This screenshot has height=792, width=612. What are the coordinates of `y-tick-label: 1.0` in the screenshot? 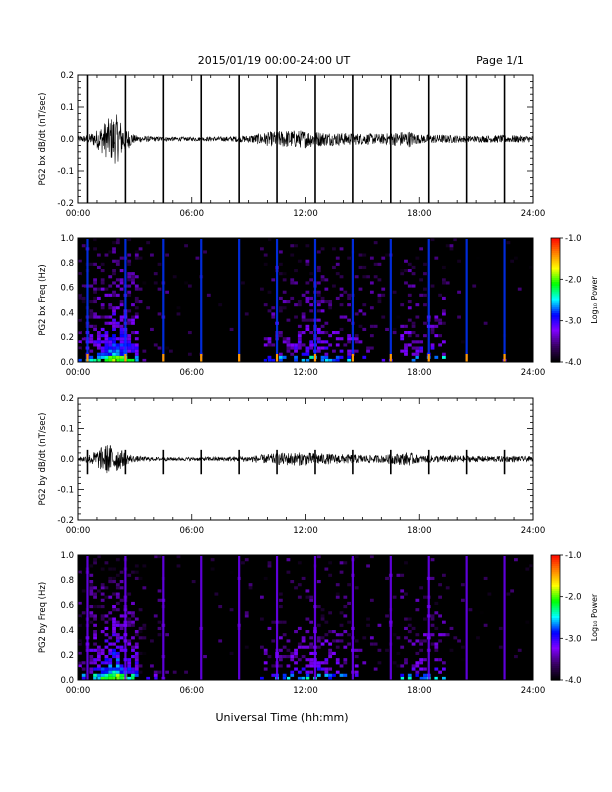 It's located at (67, 239).